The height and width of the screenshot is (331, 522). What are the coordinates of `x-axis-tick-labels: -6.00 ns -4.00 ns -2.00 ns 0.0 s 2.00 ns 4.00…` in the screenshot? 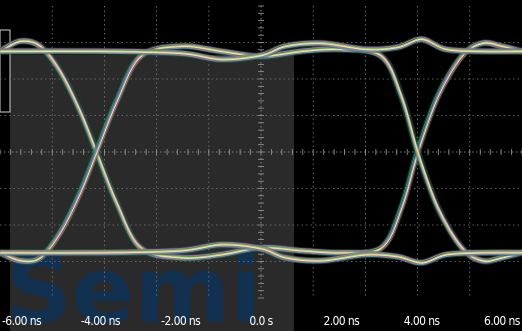 It's located at (261, 321).